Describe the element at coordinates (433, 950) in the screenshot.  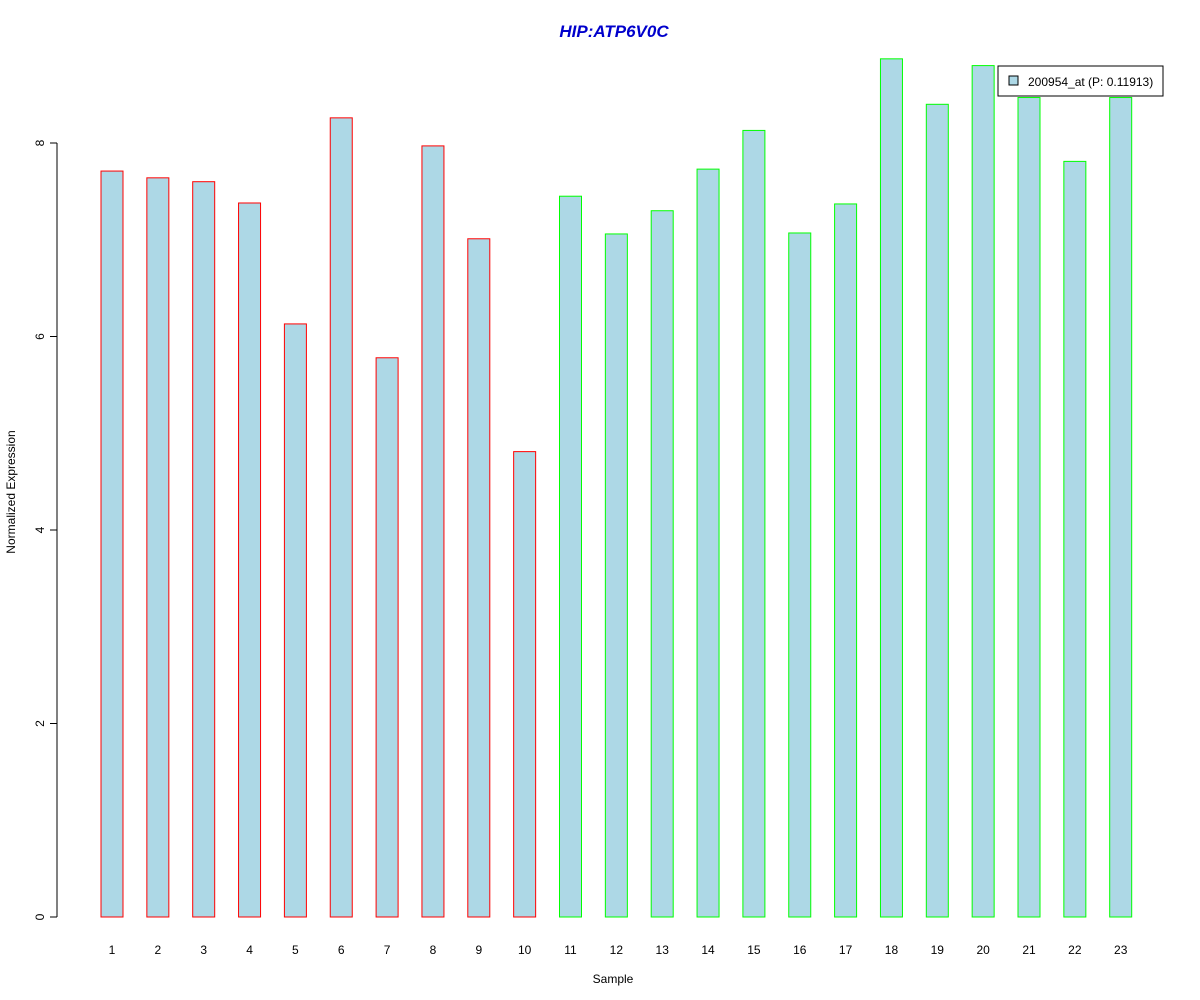
I see `x-tick-label: 8` at that location.